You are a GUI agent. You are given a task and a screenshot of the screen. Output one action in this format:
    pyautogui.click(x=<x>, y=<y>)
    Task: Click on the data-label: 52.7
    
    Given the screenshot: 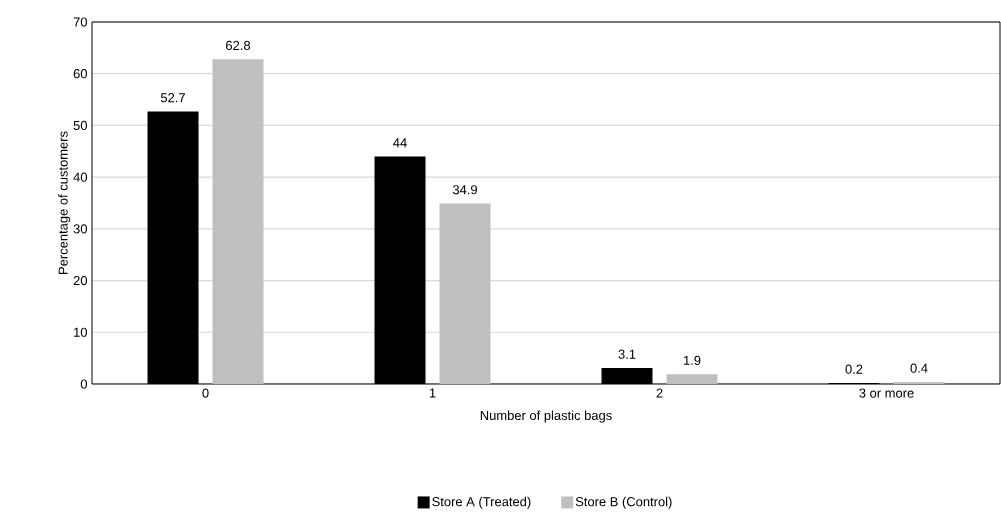 What is the action you would take?
    pyautogui.click(x=172, y=98)
    